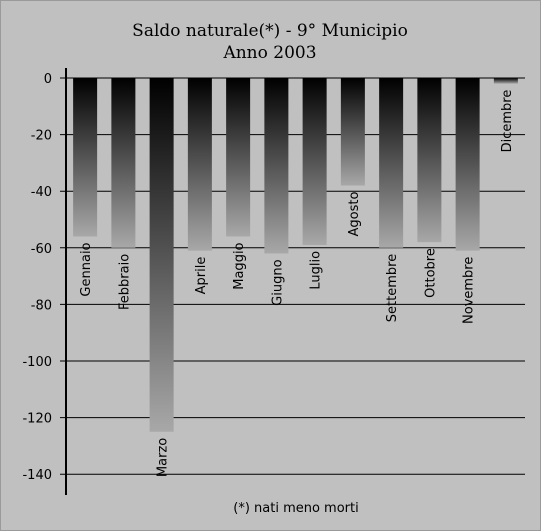 This screenshot has width=541, height=531. Describe the element at coordinates (201, 276) in the screenshot. I see `category-label-aprile: Aprile` at that location.